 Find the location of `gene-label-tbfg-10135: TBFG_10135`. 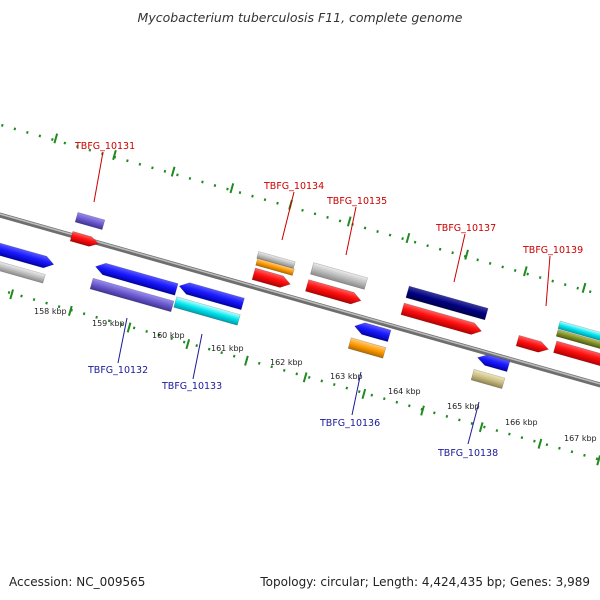

gene-label-tbfg-10135: TBFG_10135 is located at coordinates (356, 201).